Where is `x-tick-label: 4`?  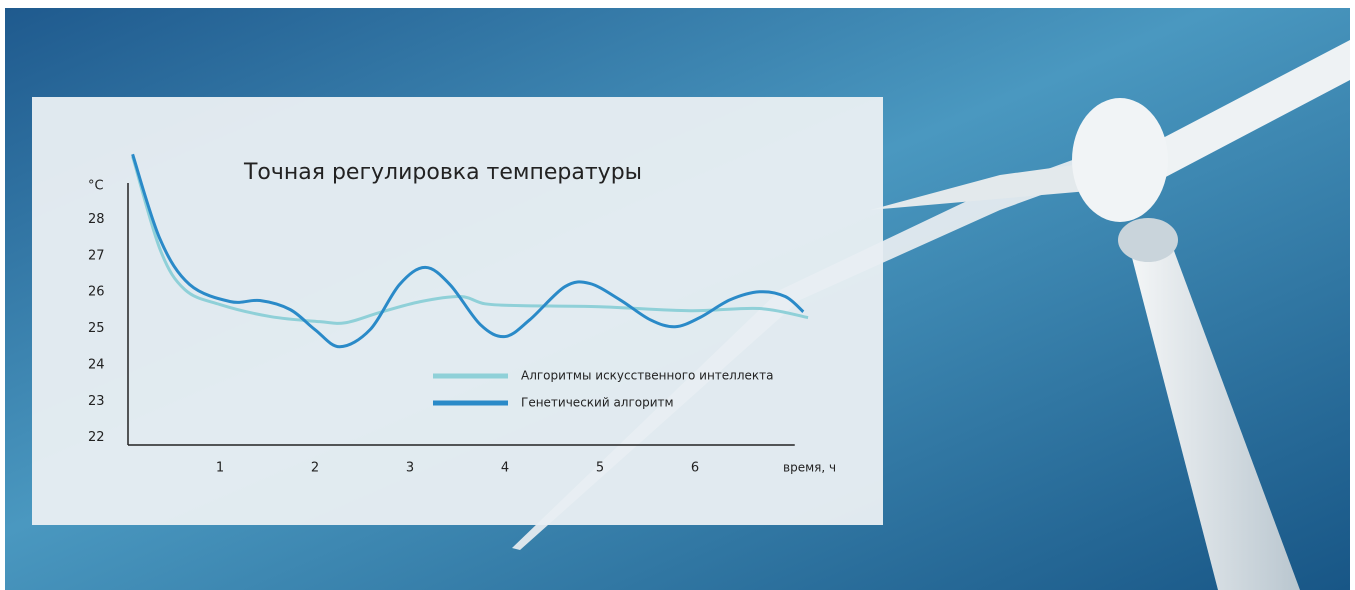
x-tick-label: 4 is located at coordinates (505, 468).